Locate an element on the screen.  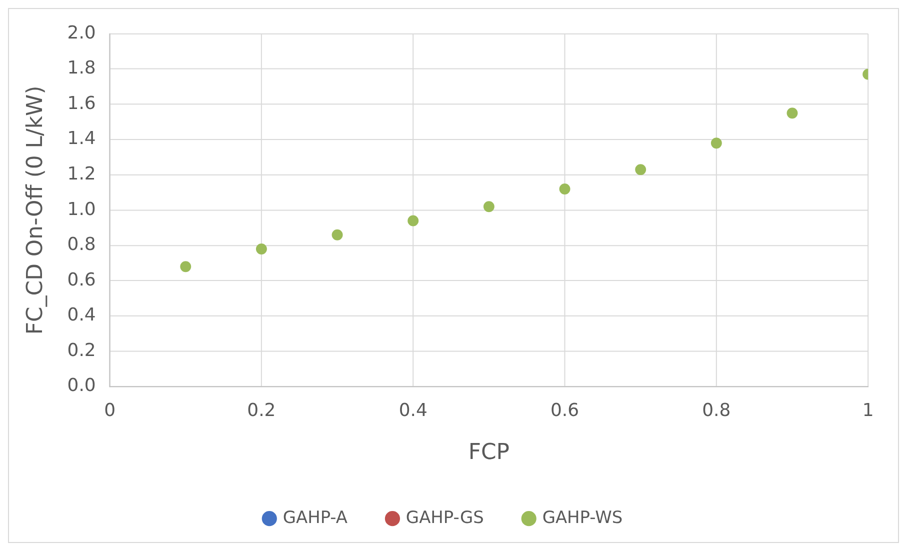
x-tick-label: 0.6 is located at coordinates (565, 410).